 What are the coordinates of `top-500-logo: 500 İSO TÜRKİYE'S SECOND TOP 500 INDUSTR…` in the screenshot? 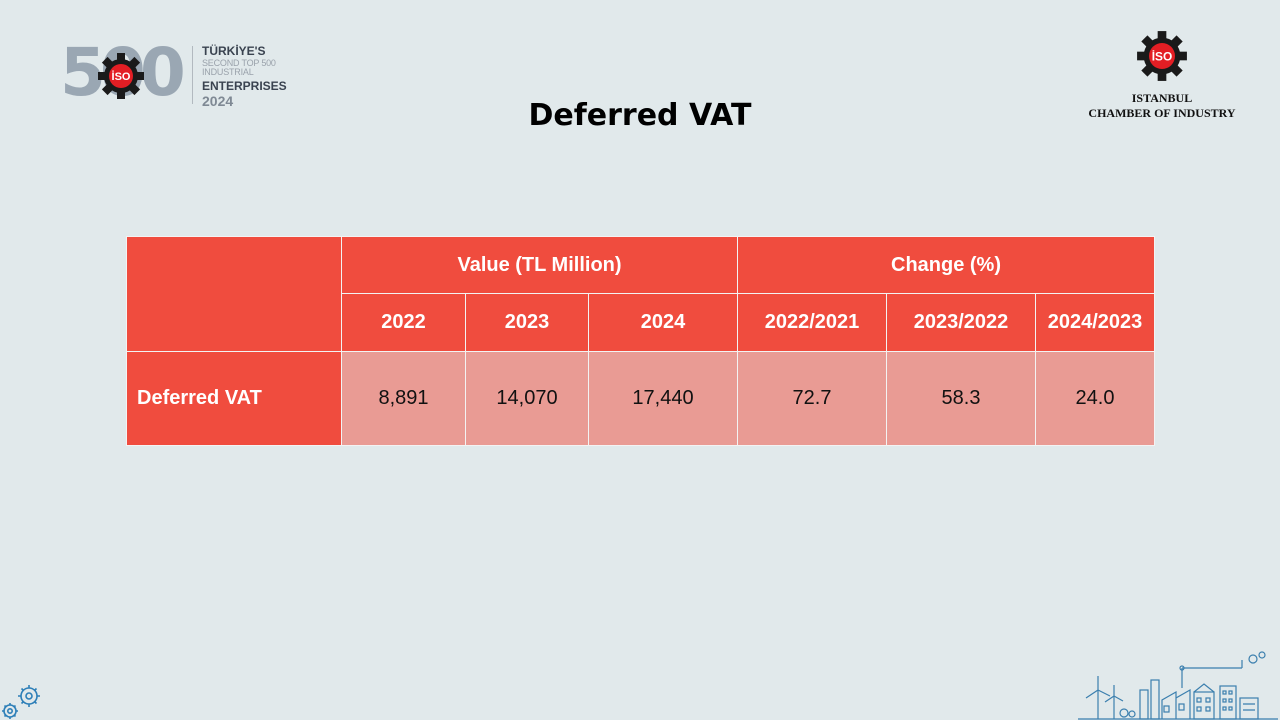 It's located at (190, 74).